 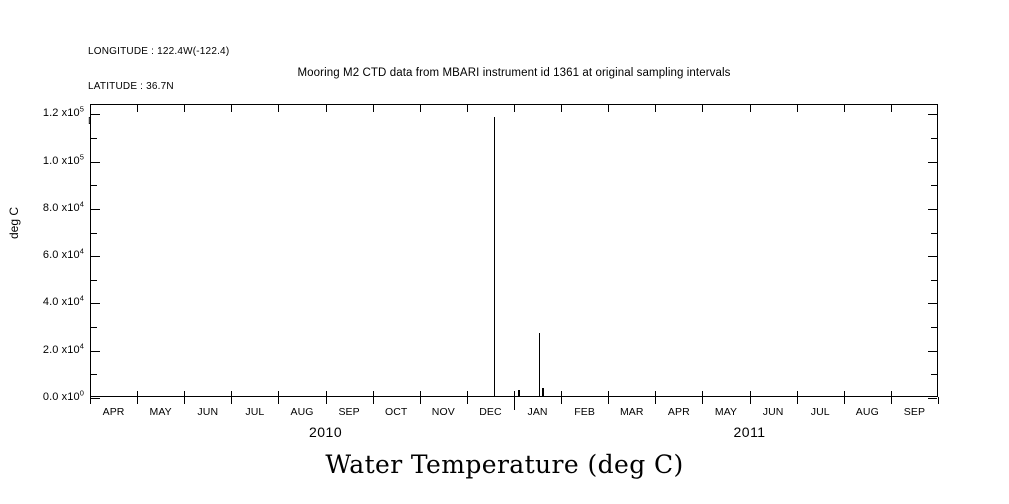 I want to click on y-tick-label: 1.0 x10⁵, so click(x=63, y=159).